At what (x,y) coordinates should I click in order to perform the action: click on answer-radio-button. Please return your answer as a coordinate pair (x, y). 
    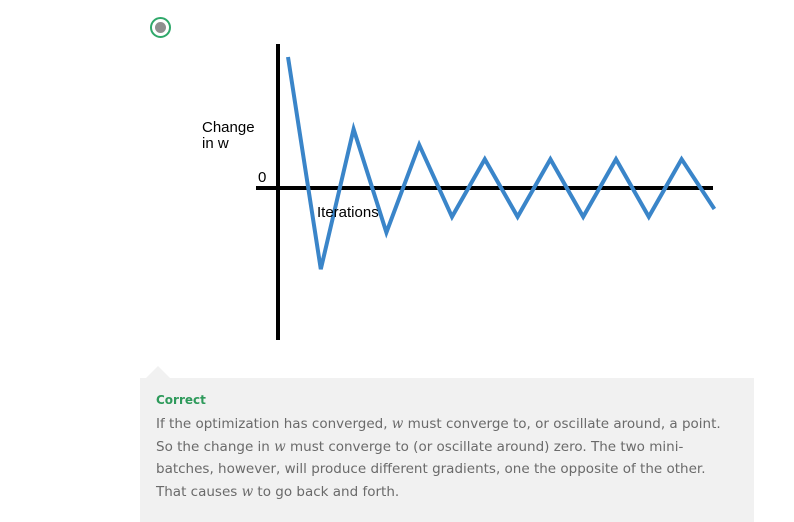
    Looking at the image, I should click on (160, 27).